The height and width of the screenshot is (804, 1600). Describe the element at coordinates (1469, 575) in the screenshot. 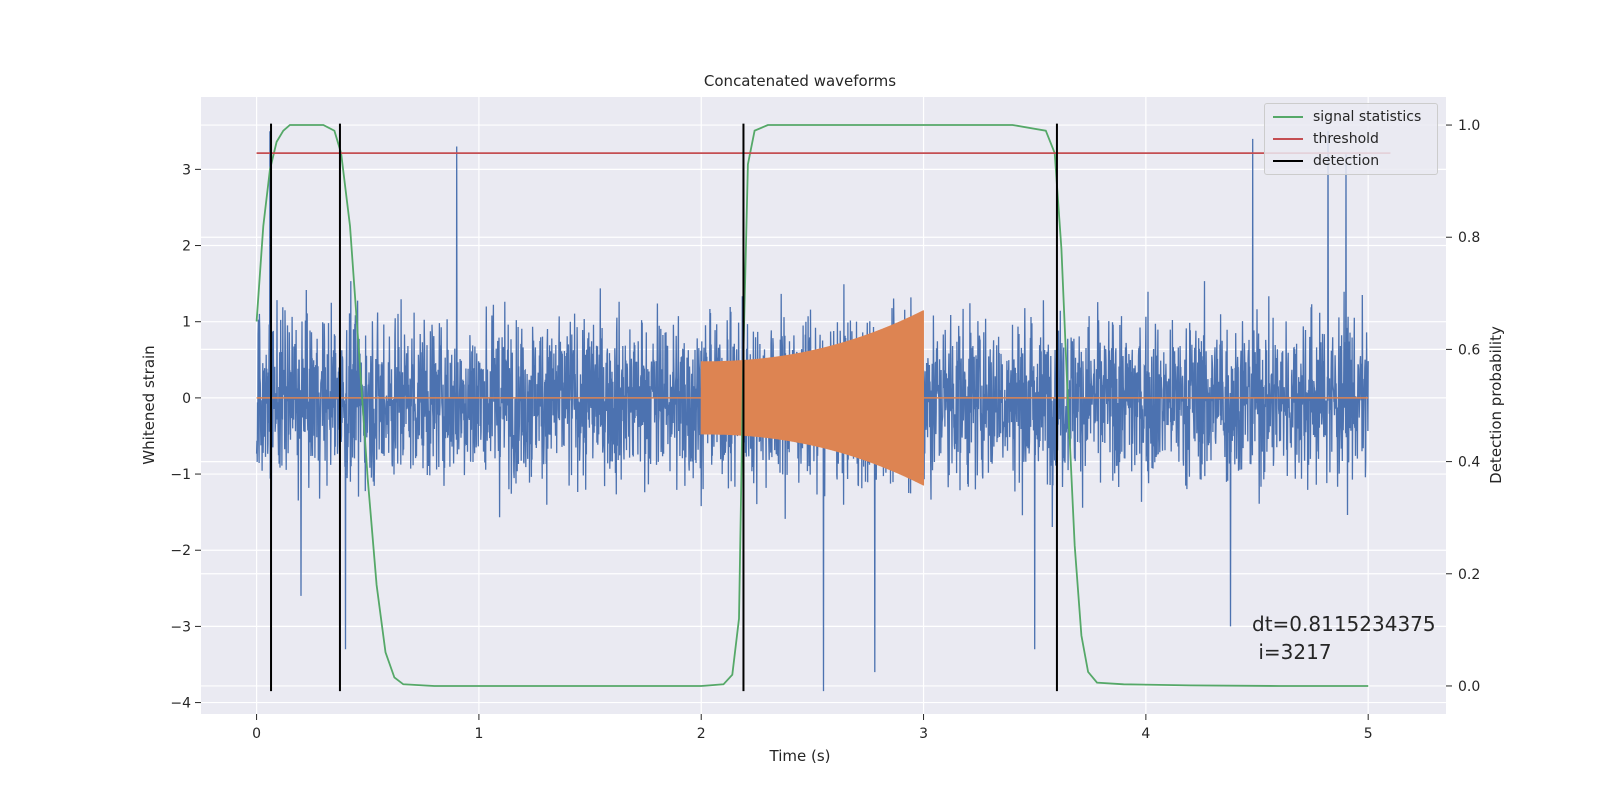

I see `y-right-tick-label: 0.2` at that location.